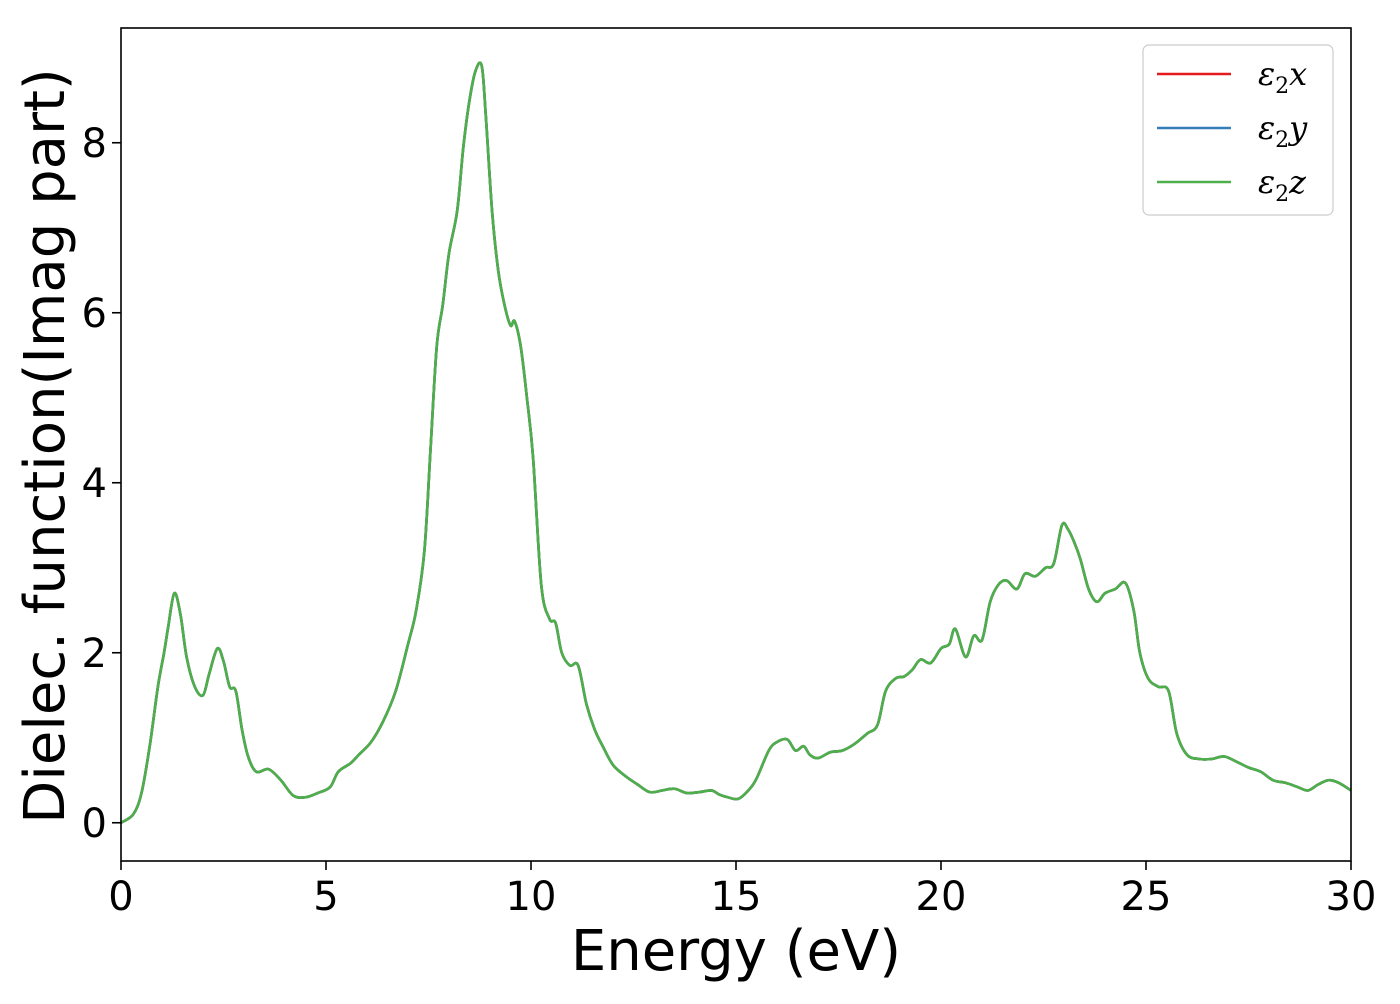 This screenshot has height=1004, width=1400. Describe the element at coordinates (325, 897) in the screenshot. I see `x-tick-label: 5` at that location.